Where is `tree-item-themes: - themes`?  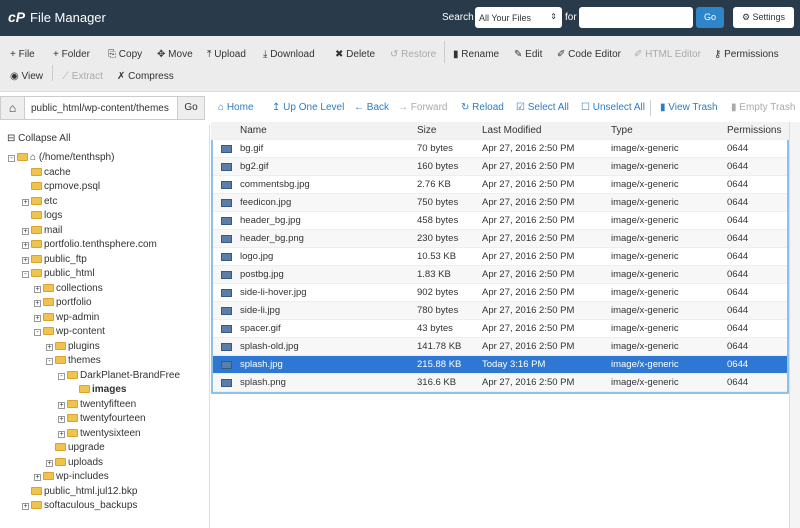 tree-item-themes: - themes is located at coordinates (73, 361).